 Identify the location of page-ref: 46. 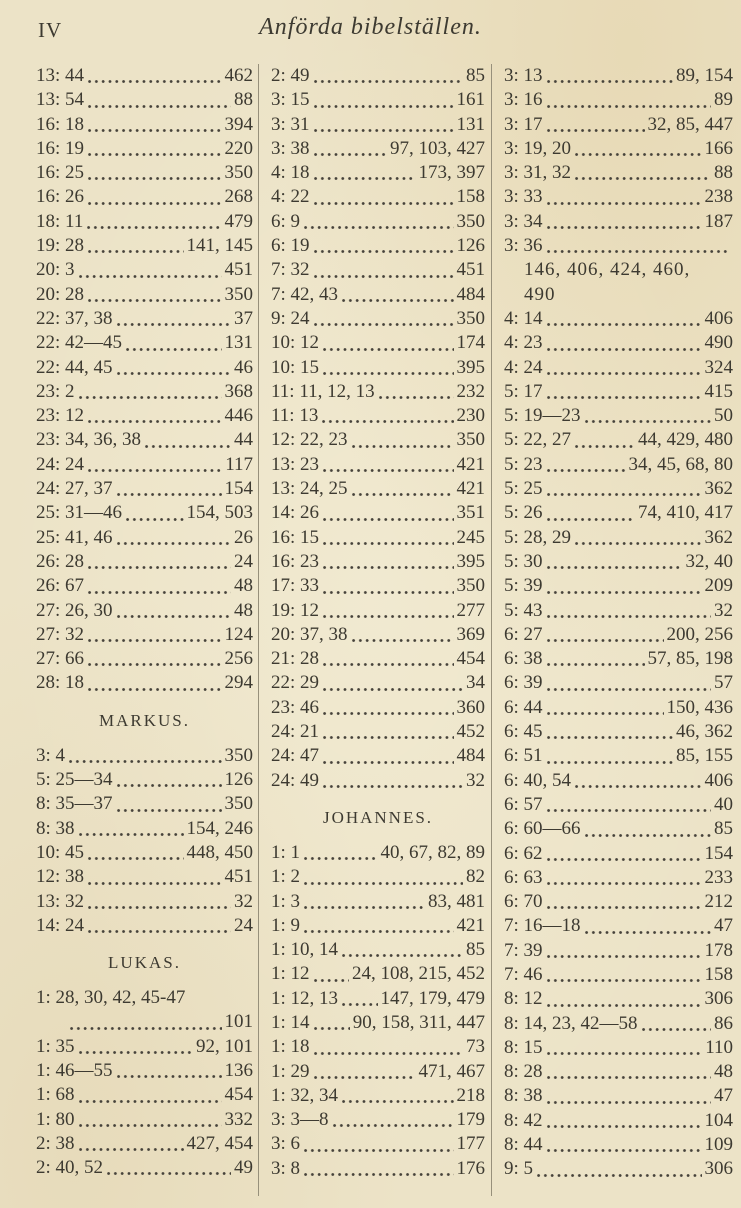
(243, 367).